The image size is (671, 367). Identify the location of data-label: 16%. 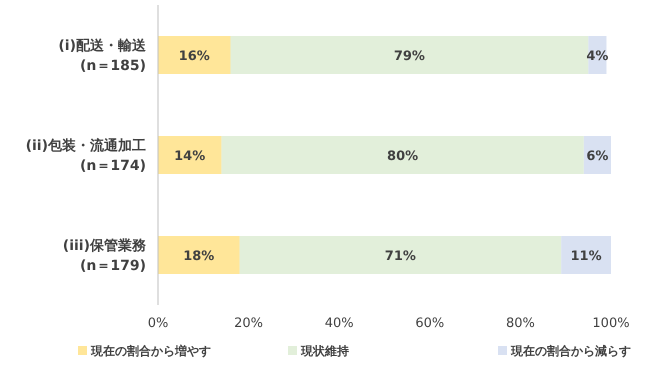
(194, 56).